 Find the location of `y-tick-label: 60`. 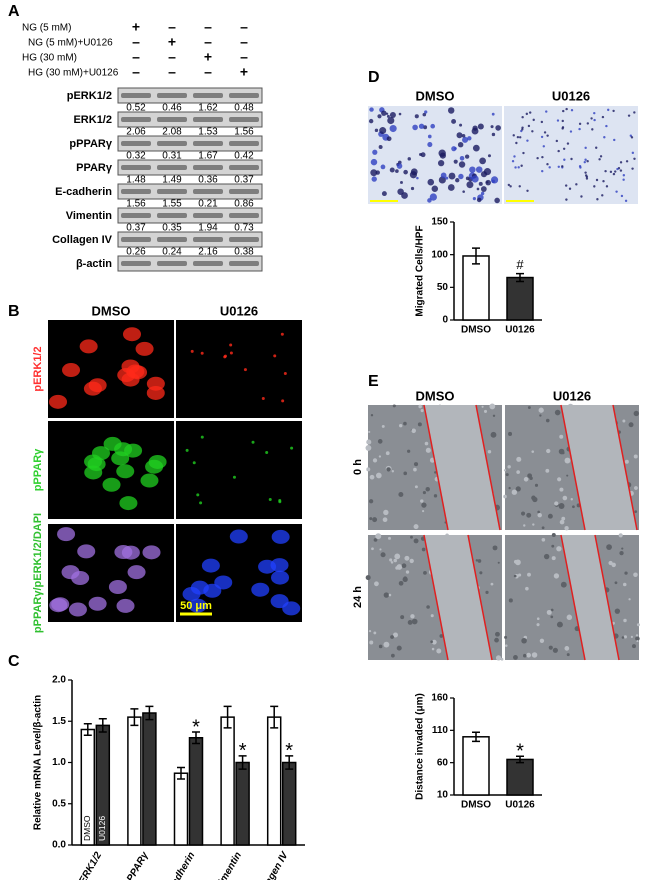

y-tick-label: 60 is located at coordinates (443, 762).